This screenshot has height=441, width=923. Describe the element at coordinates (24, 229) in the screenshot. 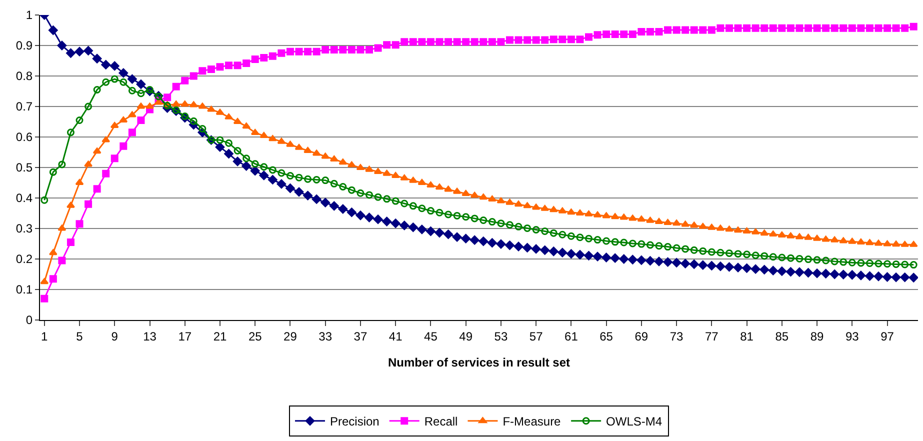

I see `y-tick-label: 0.3` at that location.